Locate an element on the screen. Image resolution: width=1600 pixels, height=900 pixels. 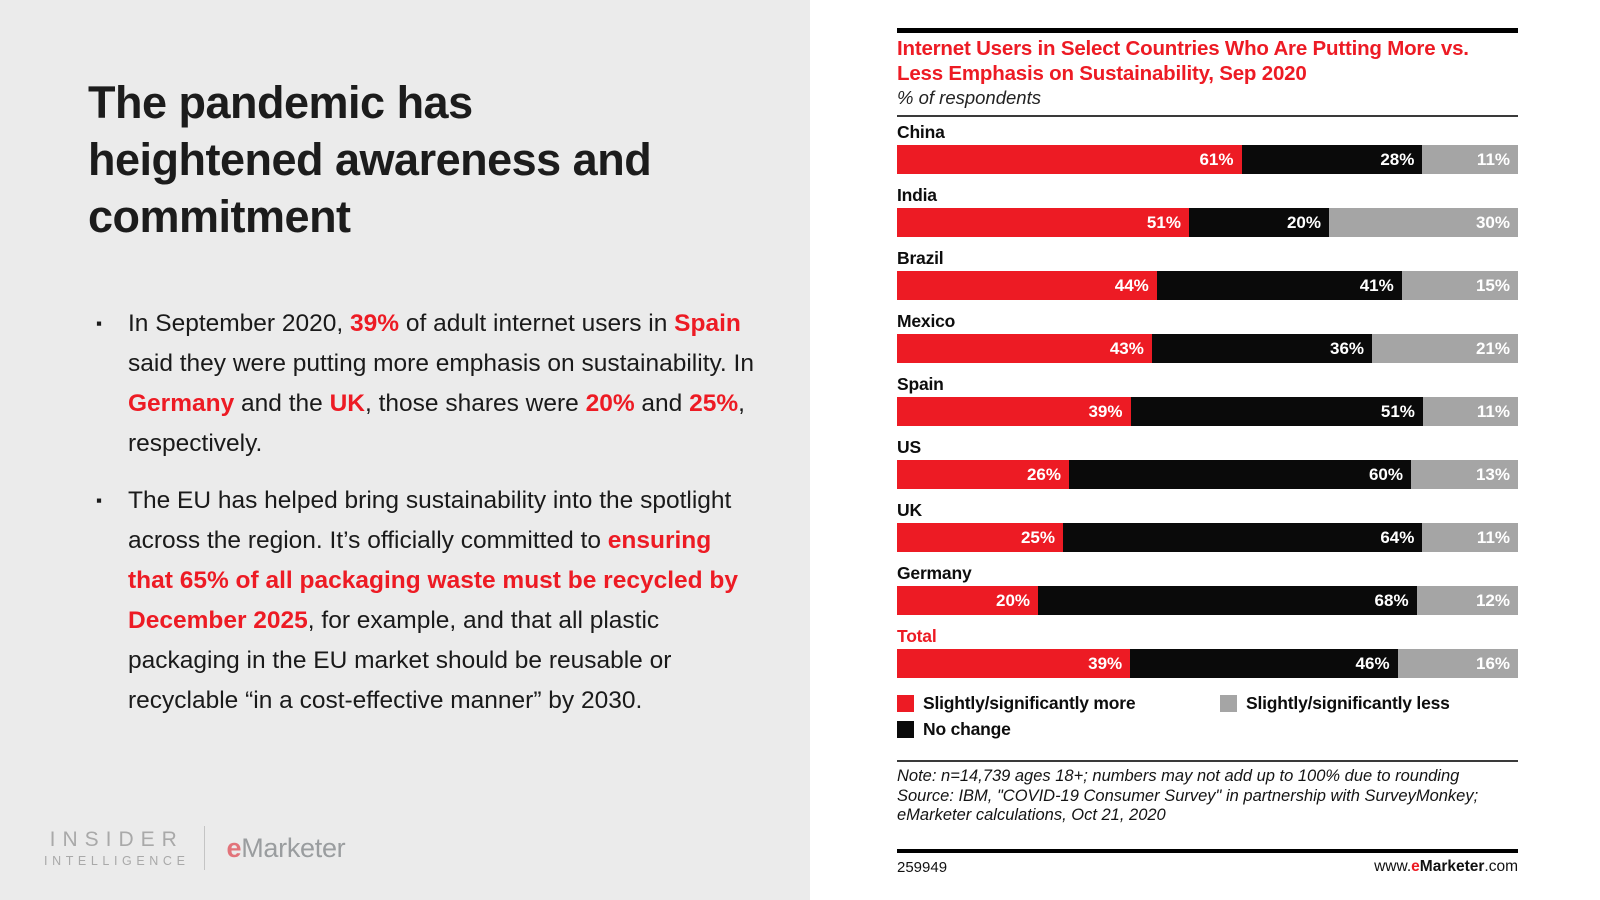
legend-item: Slightly/significantly more is located at coordinates (1058, 703).